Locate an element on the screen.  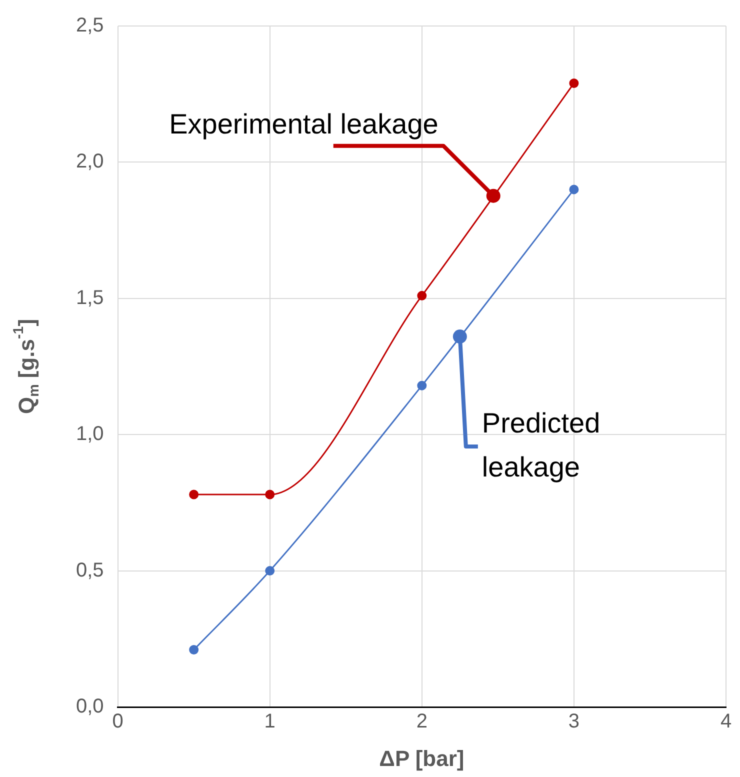
text: Experimental leakage is located at coordinates (303, 124).